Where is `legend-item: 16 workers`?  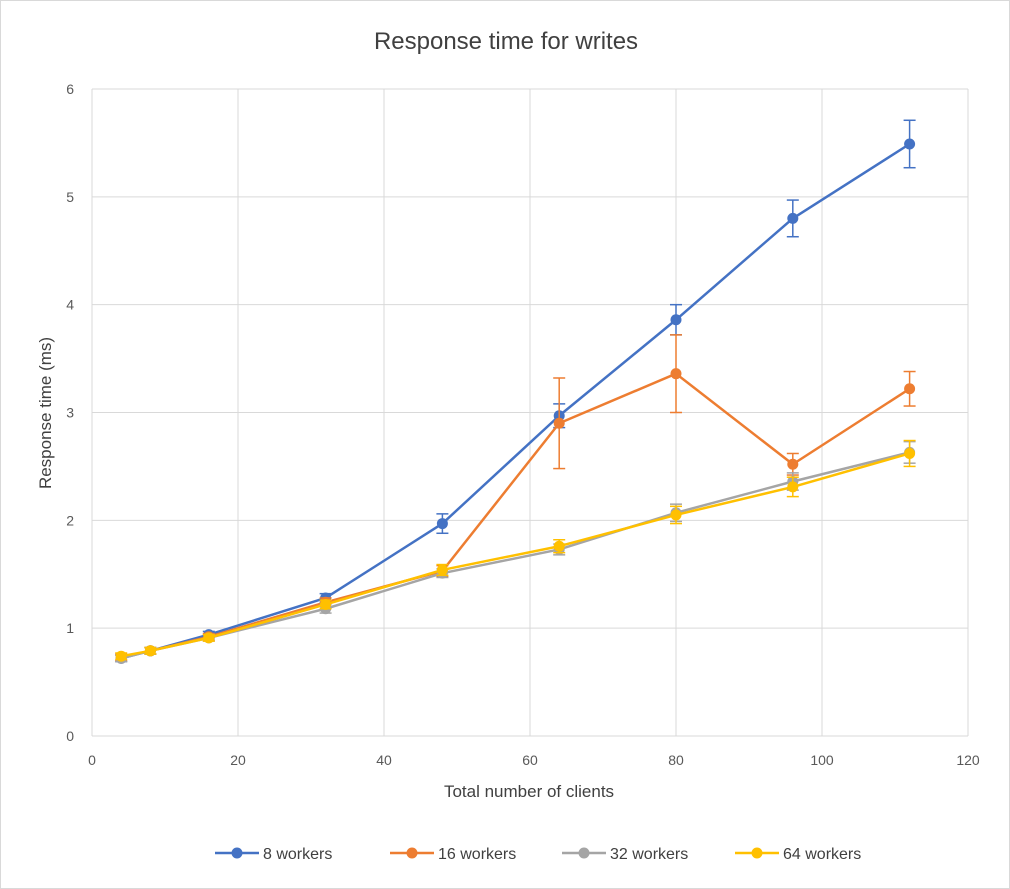 legend-item: 16 workers is located at coordinates (453, 854).